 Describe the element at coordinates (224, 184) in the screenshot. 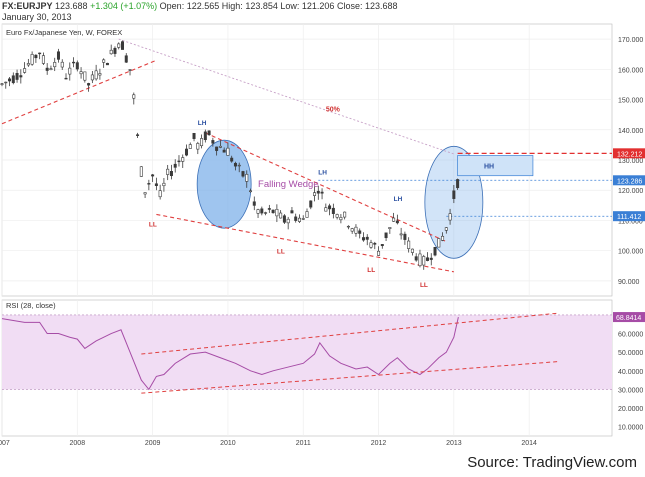

I see `wedge-ellipse` at that location.